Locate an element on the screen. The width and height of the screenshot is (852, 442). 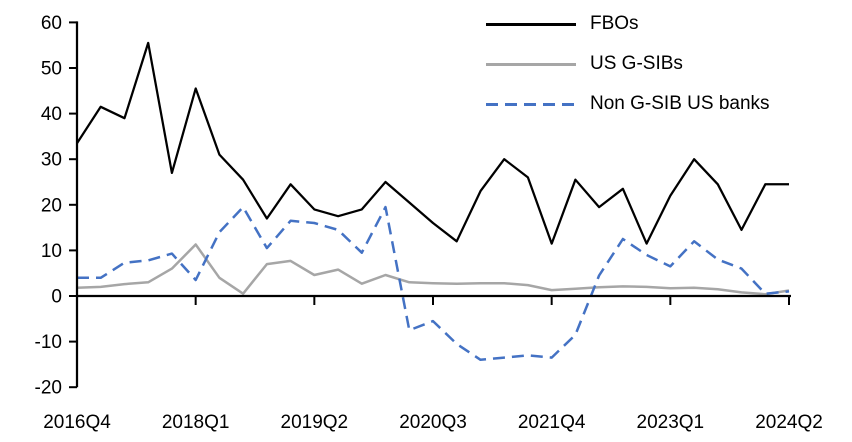
legend-item-fbos: FBOs is located at coordinates (628, 24).